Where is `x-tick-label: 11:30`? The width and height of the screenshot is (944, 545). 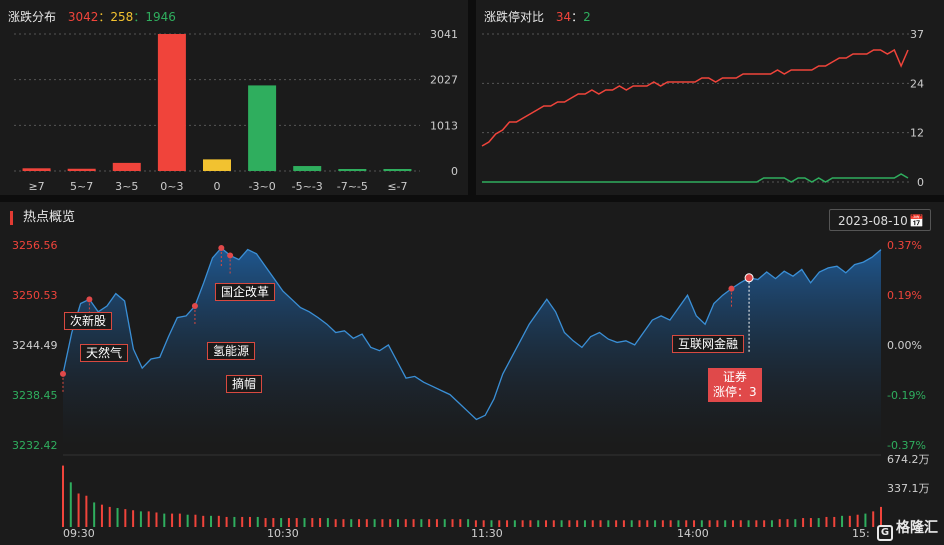
x-tick-label: 11:30 is located at coordinates (487, 533).